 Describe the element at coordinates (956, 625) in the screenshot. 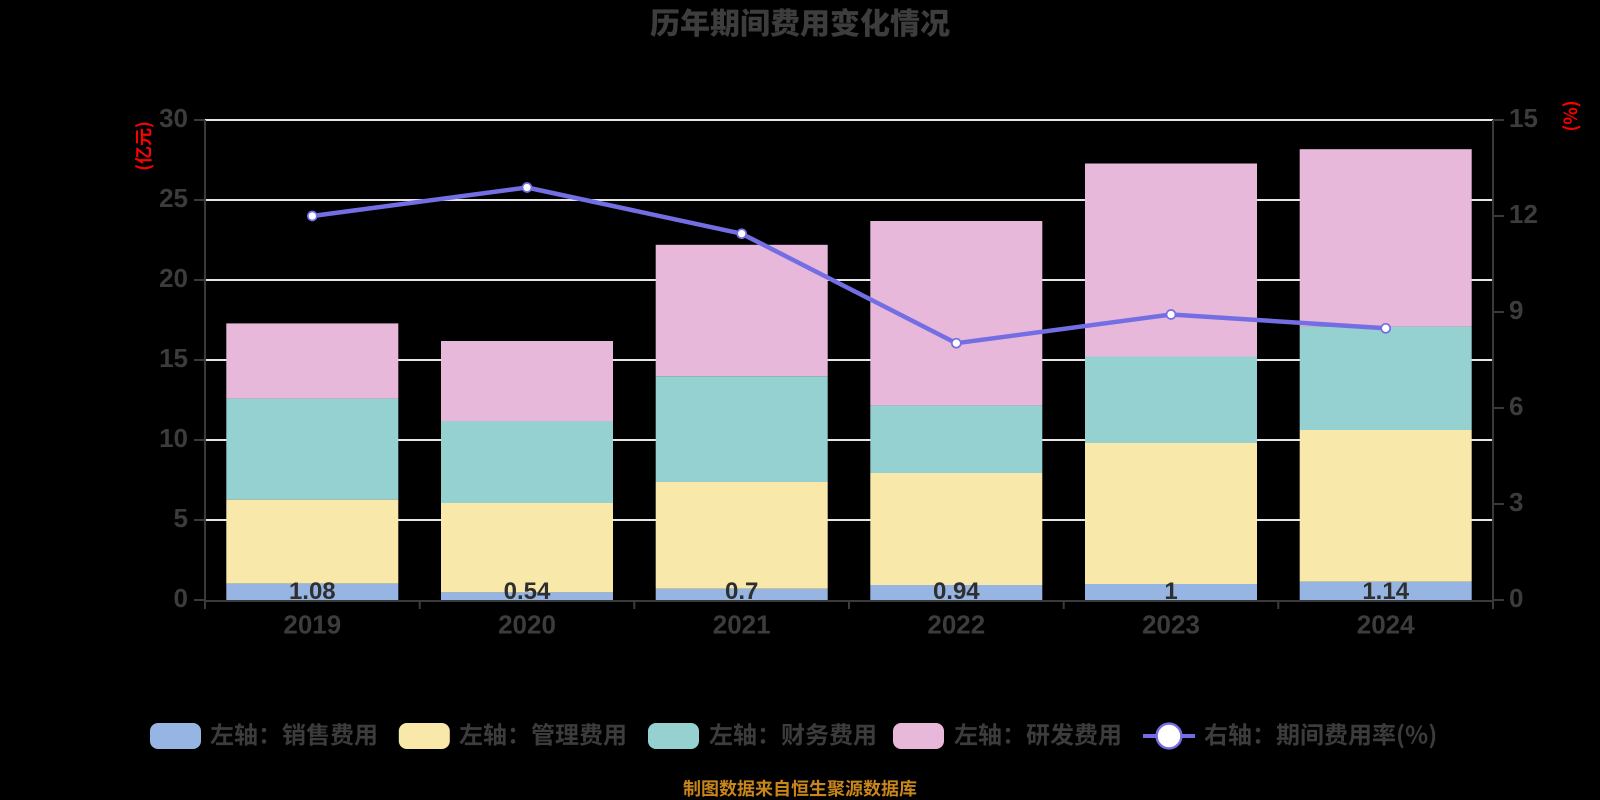

I see `svg-text: 2022` at that location.